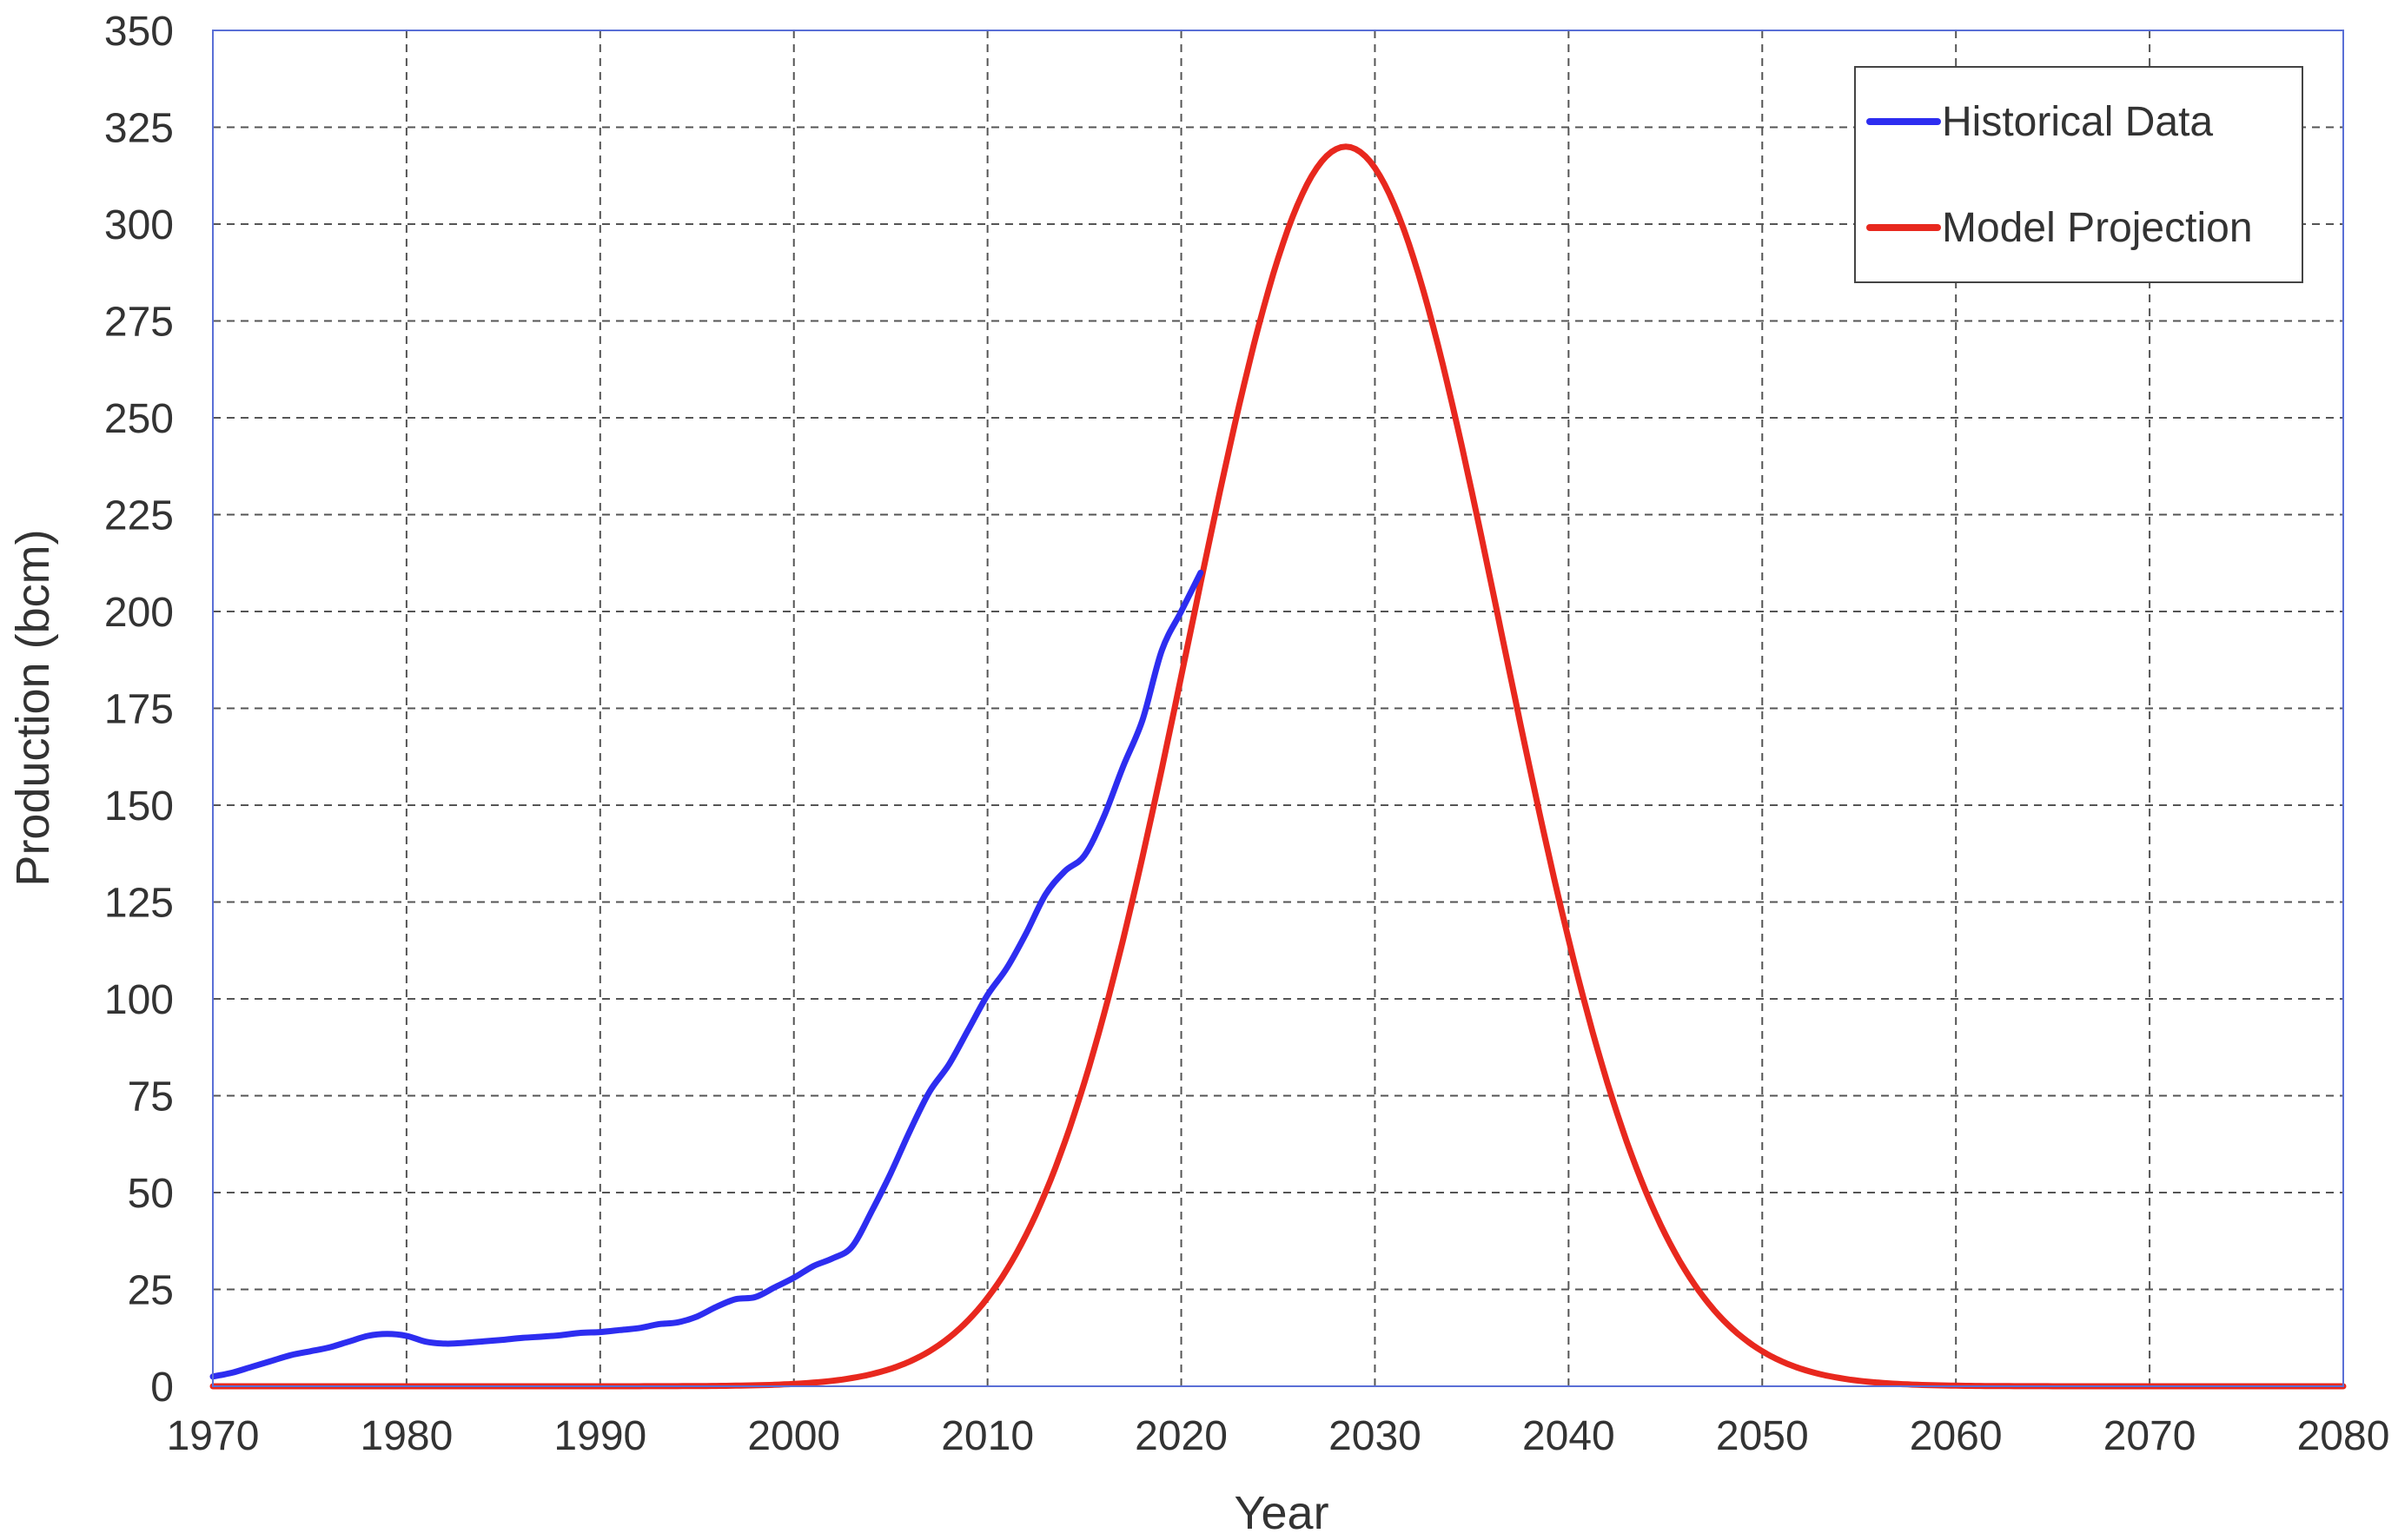 Image resolution: width=2398 pixels, height=1540 pixels. Describe the element at coordinates (151, 1291) in the screenshot. I see `y-tick-label: 25` at that location.